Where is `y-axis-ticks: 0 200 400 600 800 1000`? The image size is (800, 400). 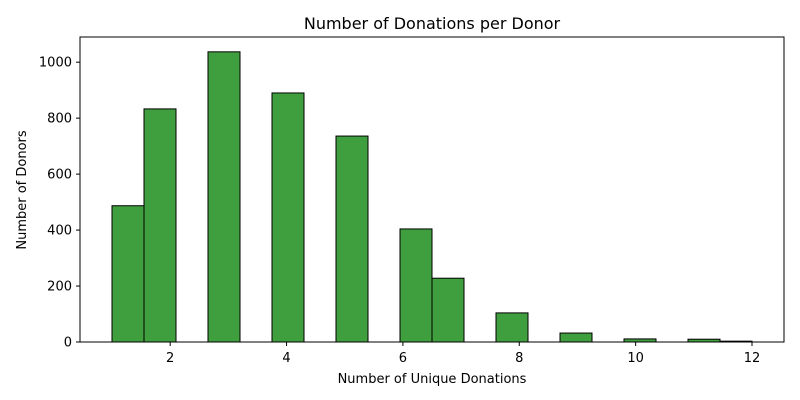
y-axis-ticks: 0 200 400 600 800 1000 is located at coordinates (59, 203).